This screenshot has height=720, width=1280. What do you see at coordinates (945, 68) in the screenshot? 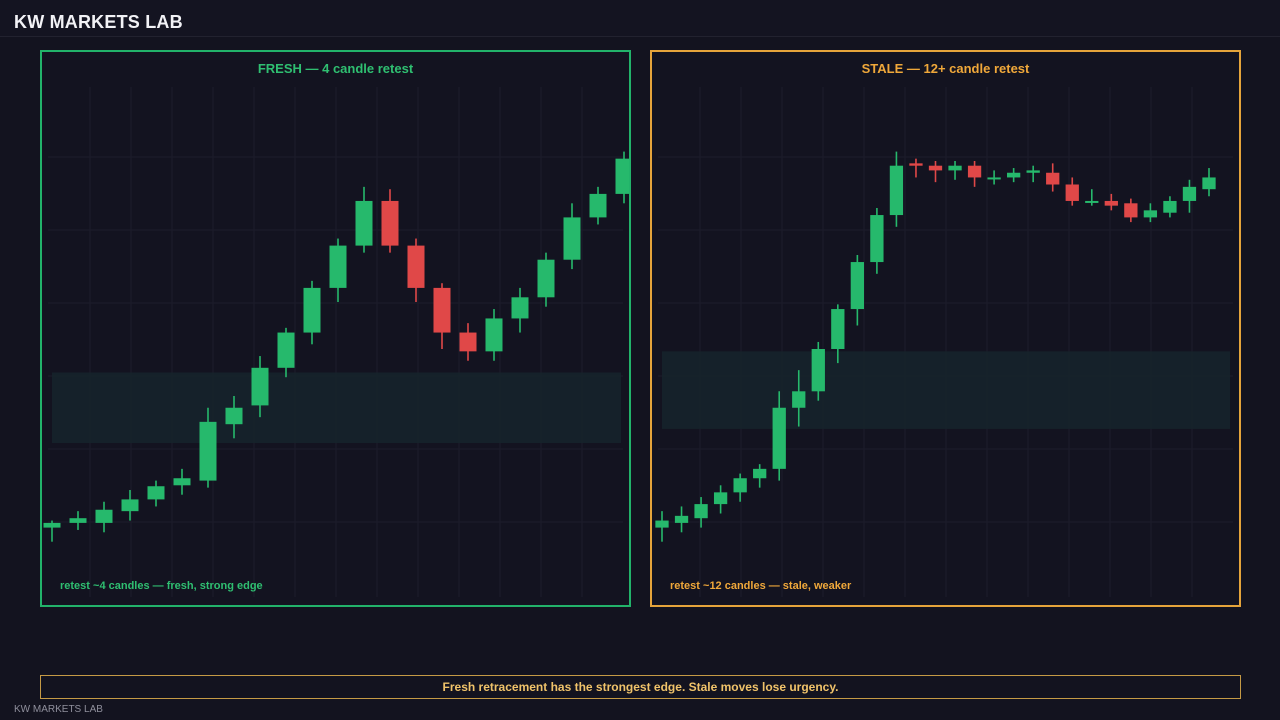
I see `stale-panel-title: STALE — 12+ candle retest` at bounding box center [945, 68].